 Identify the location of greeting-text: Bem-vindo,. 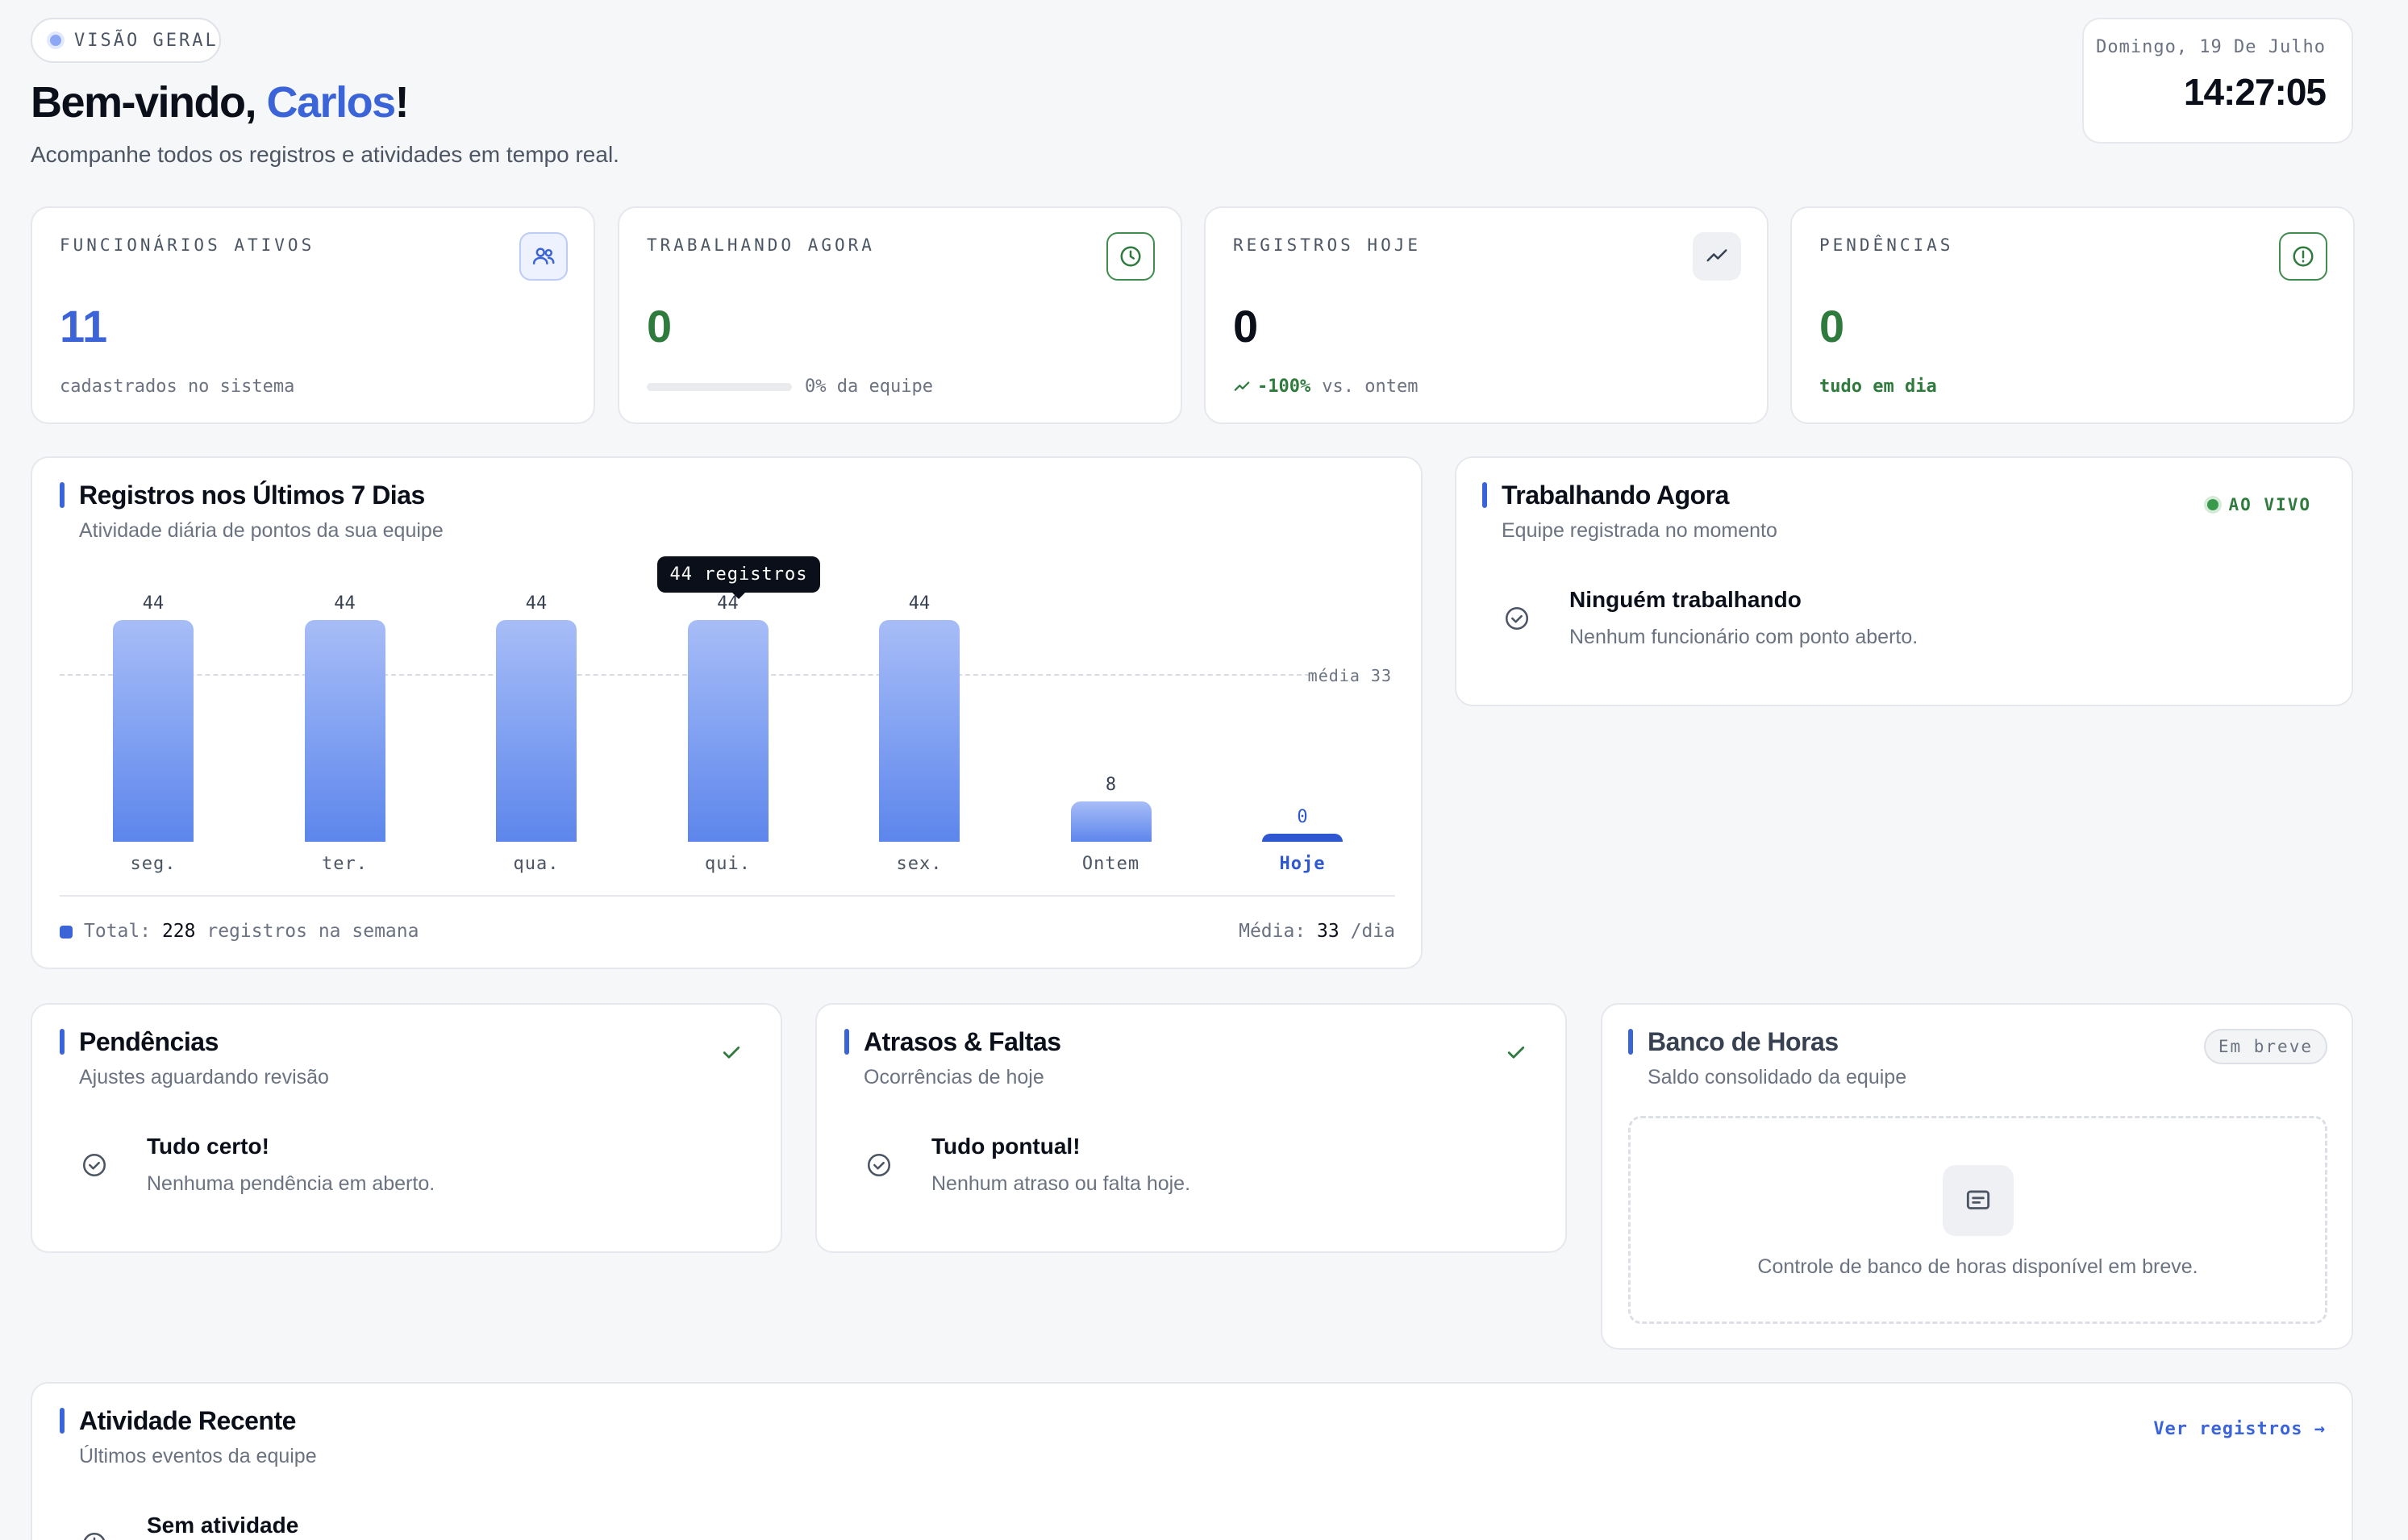
(149, 102).